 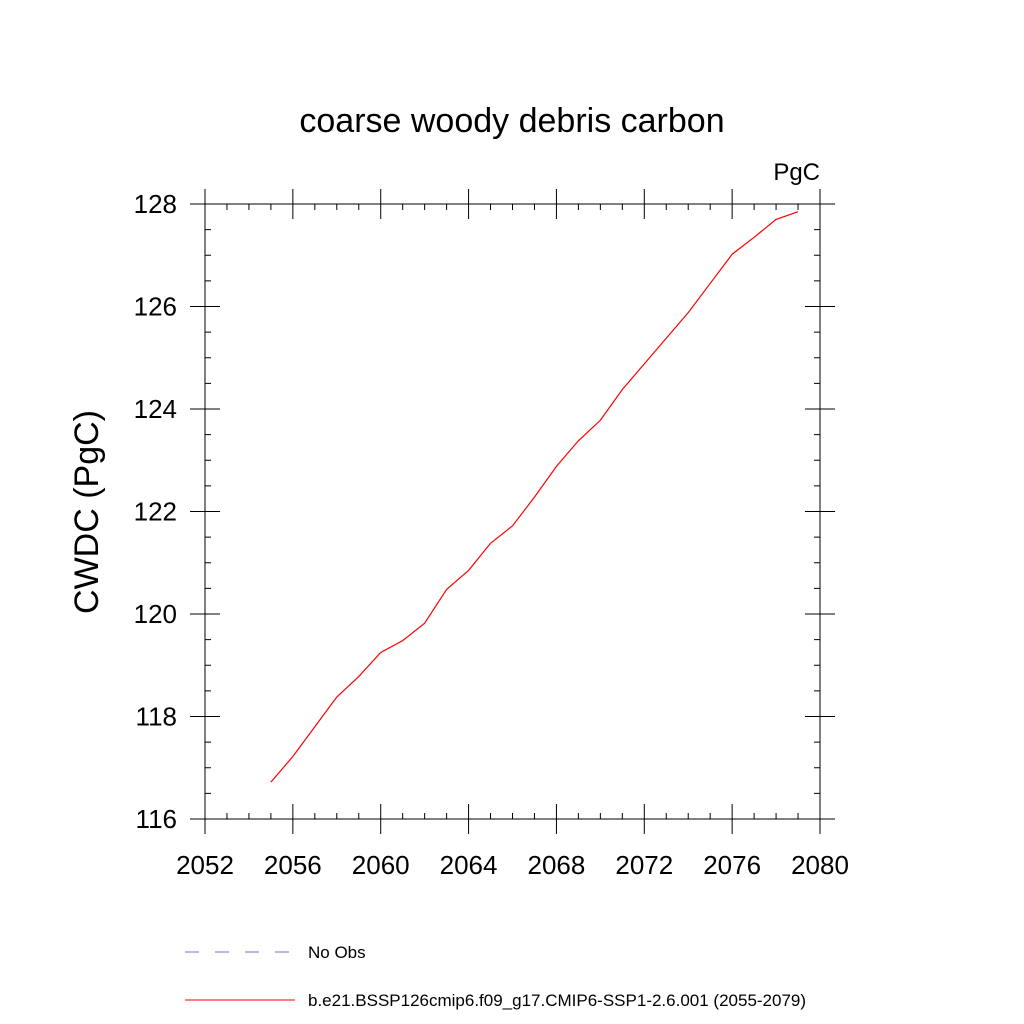 What do you see at coordinates (87, 512) in the screenshot?
I see `y-axis-label: CWDC (PgC)` at bounding box center [87, 512].